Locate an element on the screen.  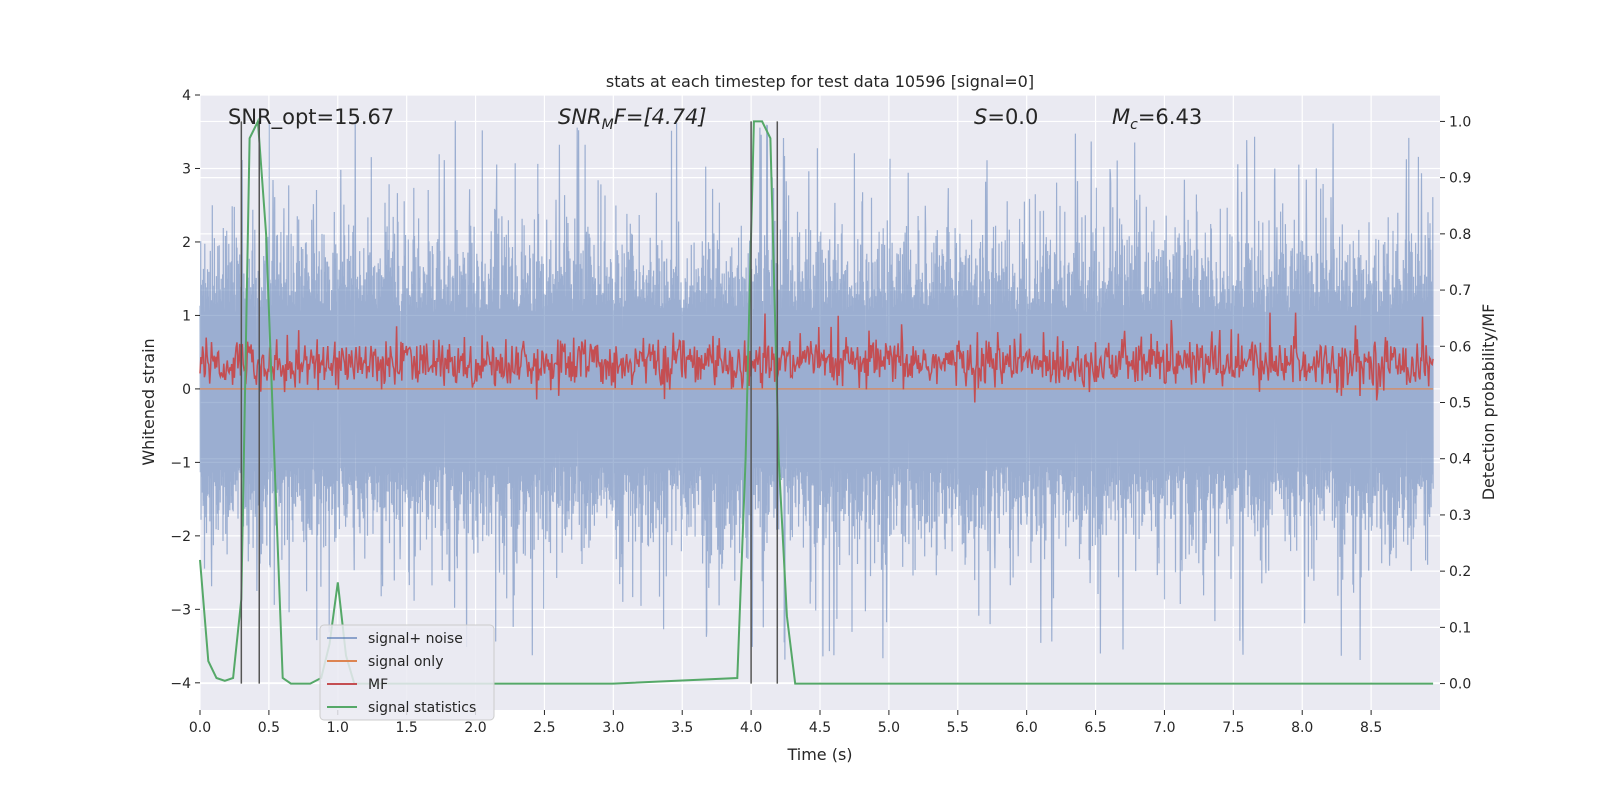
x-tick-label: 8.0 is located at coordinates (1302, 728).